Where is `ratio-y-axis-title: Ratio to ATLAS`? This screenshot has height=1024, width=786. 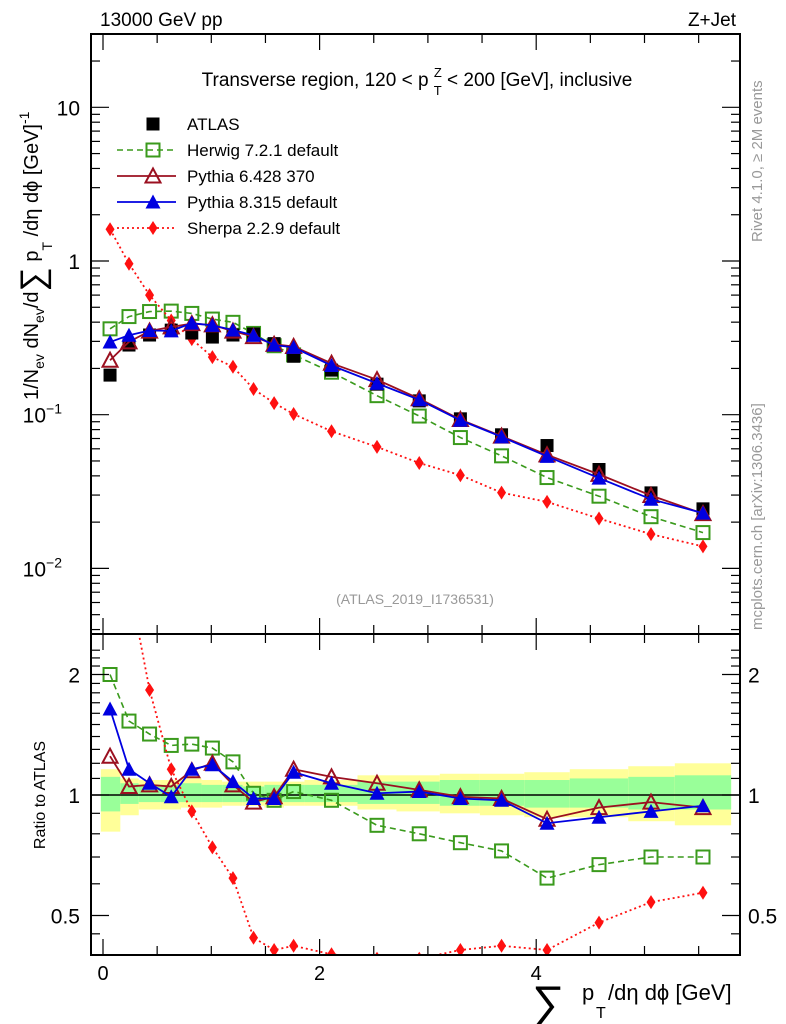 ratio-y-axis-title: Ratio to ATLAS is located at coordinates (40, 795).